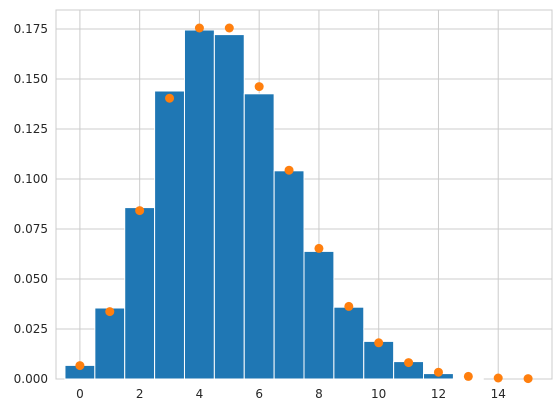 The width and height of the screenshot is (560, 413). I want to click on y-tick-label: 0.025, so click(31, 329).